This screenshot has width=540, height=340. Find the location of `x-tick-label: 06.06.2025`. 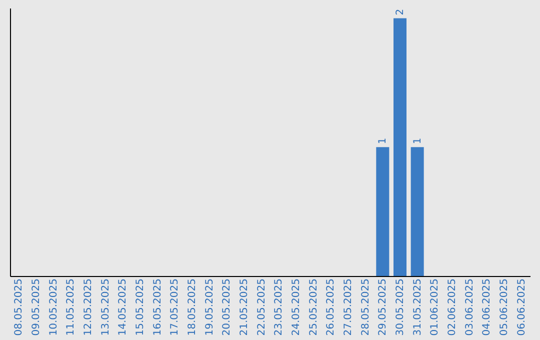

x-tick-label: 06.06.2025 is located at coordinates (522, 307).